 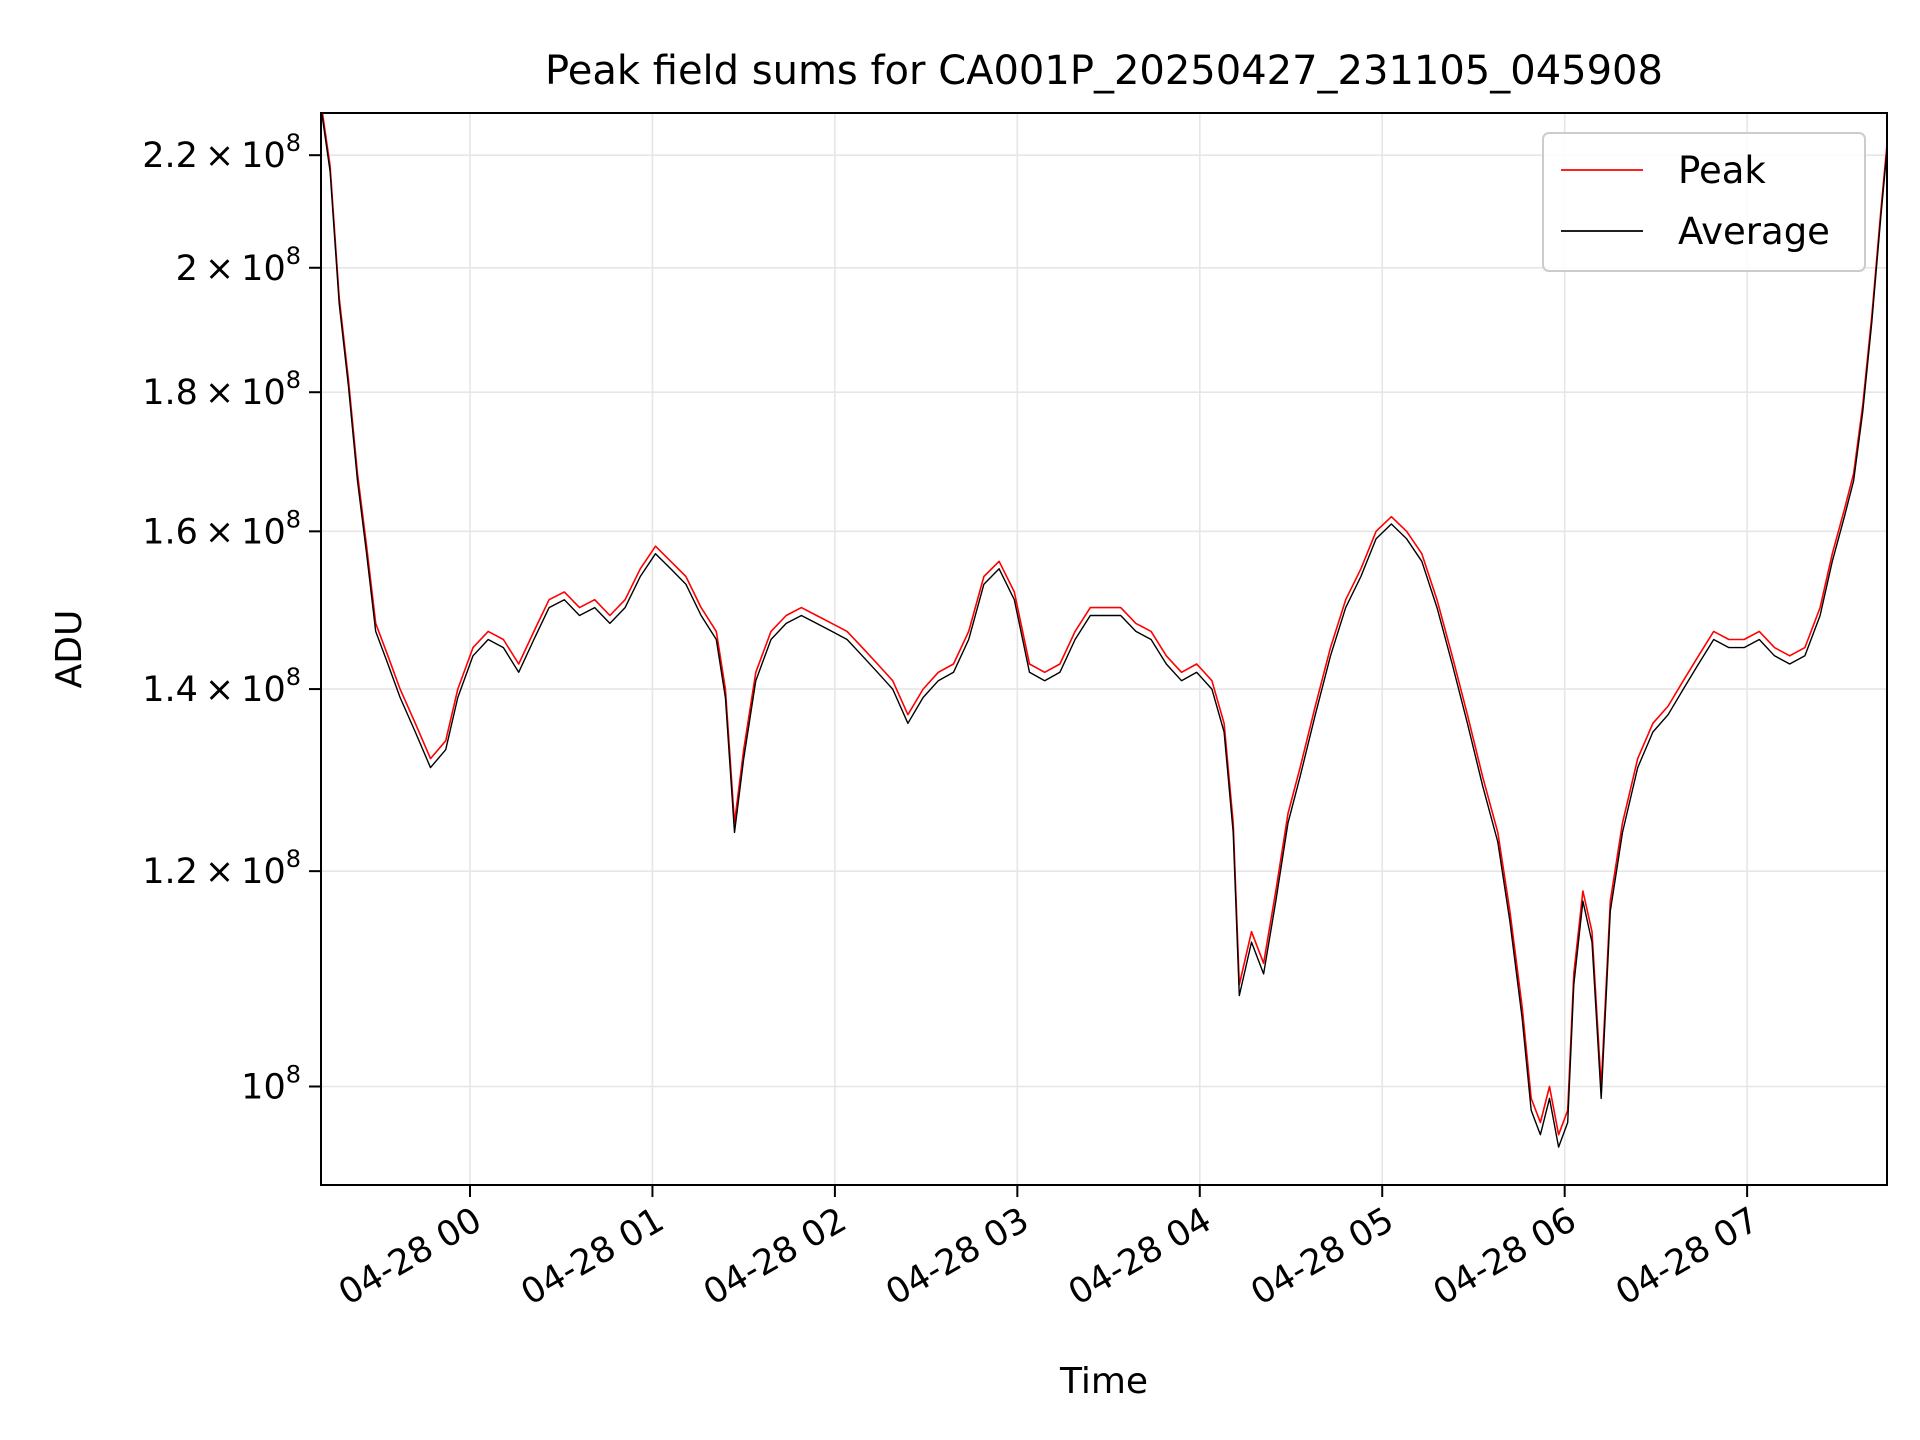 I want to click on y-tick-label: 2 × 10⁸, so click(x=238, y=265).